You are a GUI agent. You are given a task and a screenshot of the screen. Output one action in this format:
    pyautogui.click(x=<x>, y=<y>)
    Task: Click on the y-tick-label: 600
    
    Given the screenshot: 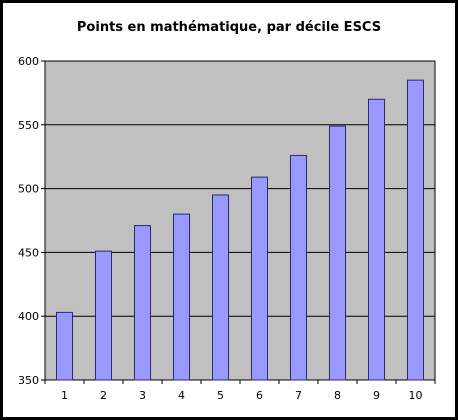 What is the action you would take?
    pyautogui.click(x=28, y=61)
    